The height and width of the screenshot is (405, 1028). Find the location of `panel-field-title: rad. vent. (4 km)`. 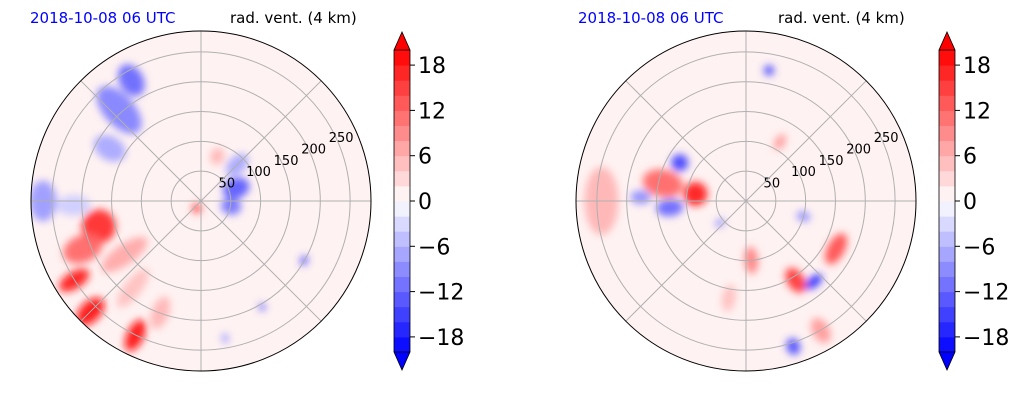

panel-field-title: rad. vent. (4 km) is located at coordinates (293, 18).